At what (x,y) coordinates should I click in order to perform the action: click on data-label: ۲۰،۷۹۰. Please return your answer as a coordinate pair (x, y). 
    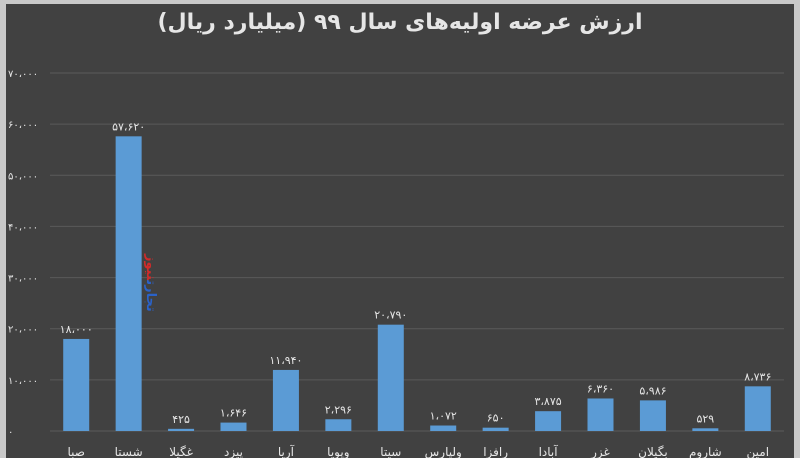
    Looking at the image, I should click on (390, 315).